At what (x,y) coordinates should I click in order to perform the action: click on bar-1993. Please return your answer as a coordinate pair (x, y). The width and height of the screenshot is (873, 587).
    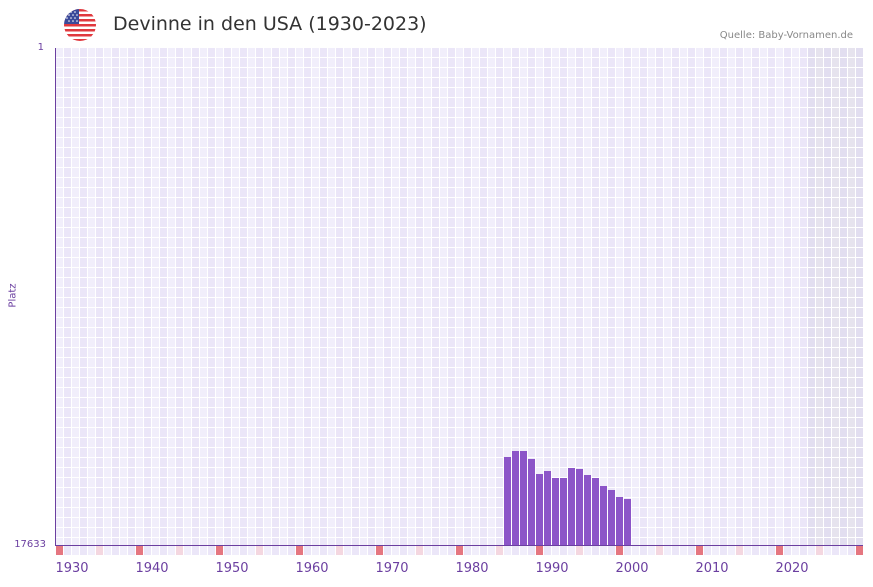
    Looking at the image, I should click on (579, 507).